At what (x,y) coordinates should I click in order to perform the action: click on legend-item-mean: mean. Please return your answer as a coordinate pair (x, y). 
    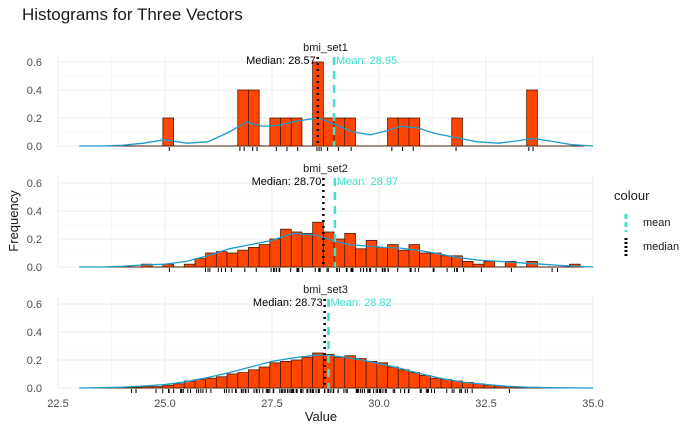
    Looking at the image, I should click on (647, 223).